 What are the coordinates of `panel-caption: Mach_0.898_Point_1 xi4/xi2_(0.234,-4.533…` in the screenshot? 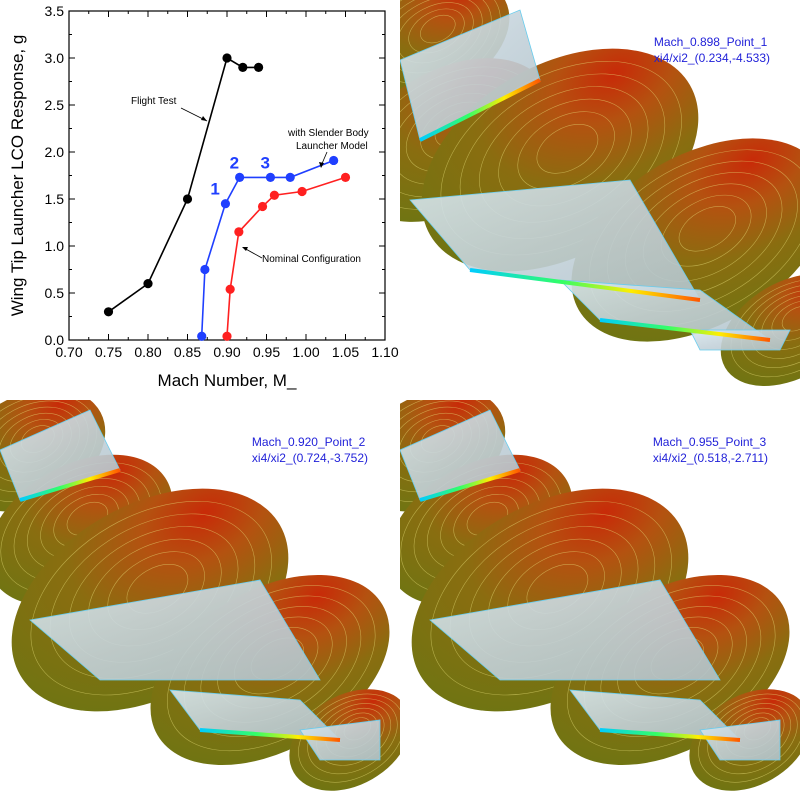 It's located at (712, 50).